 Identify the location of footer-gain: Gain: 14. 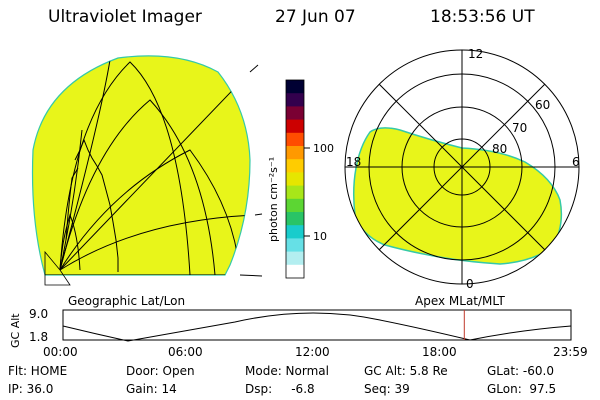
(151, 389).